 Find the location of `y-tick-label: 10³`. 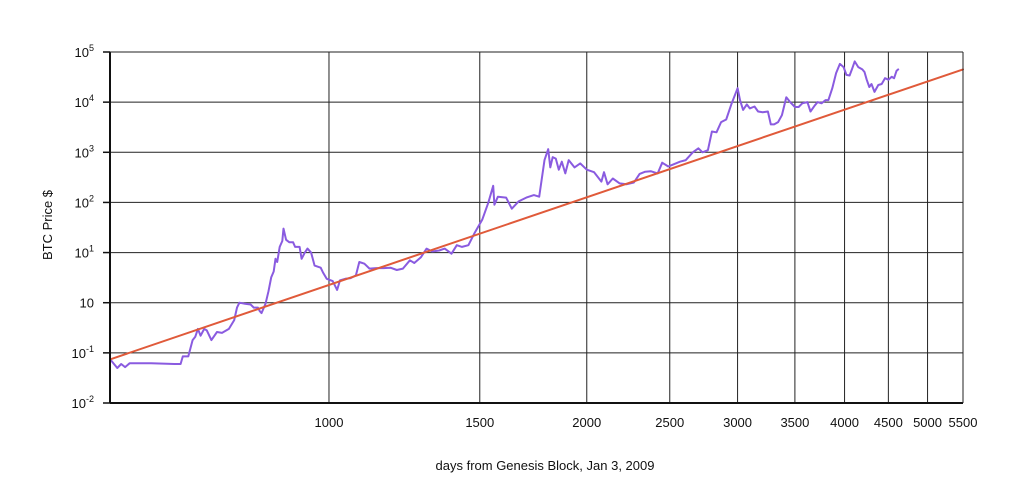

y-tick-label: 10³ is located at coordinates (84, 151).